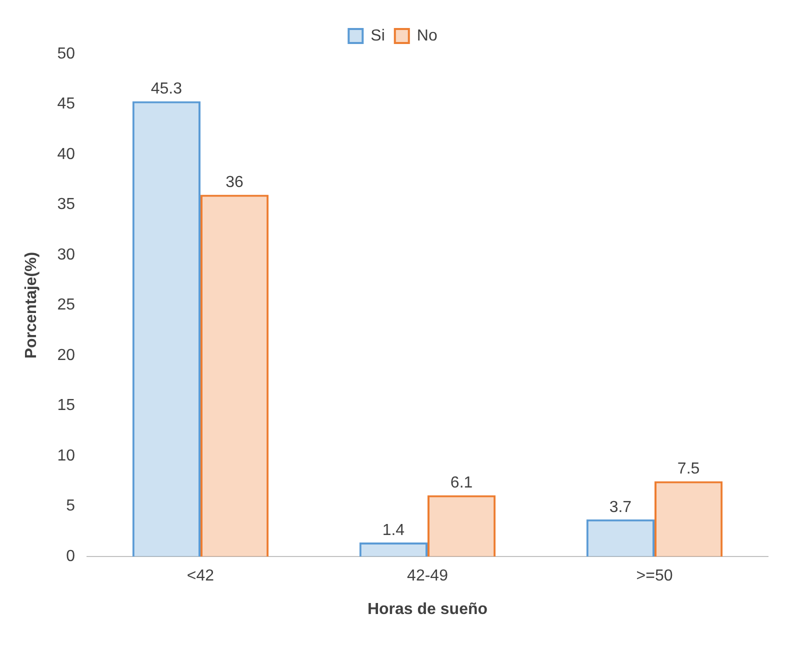 This screenshot has height=645, width=806. What do you see at coordinates (427, 576) in the screenshot?
I see `x-tick-label: 42-49` at bounding box center [427, 576].